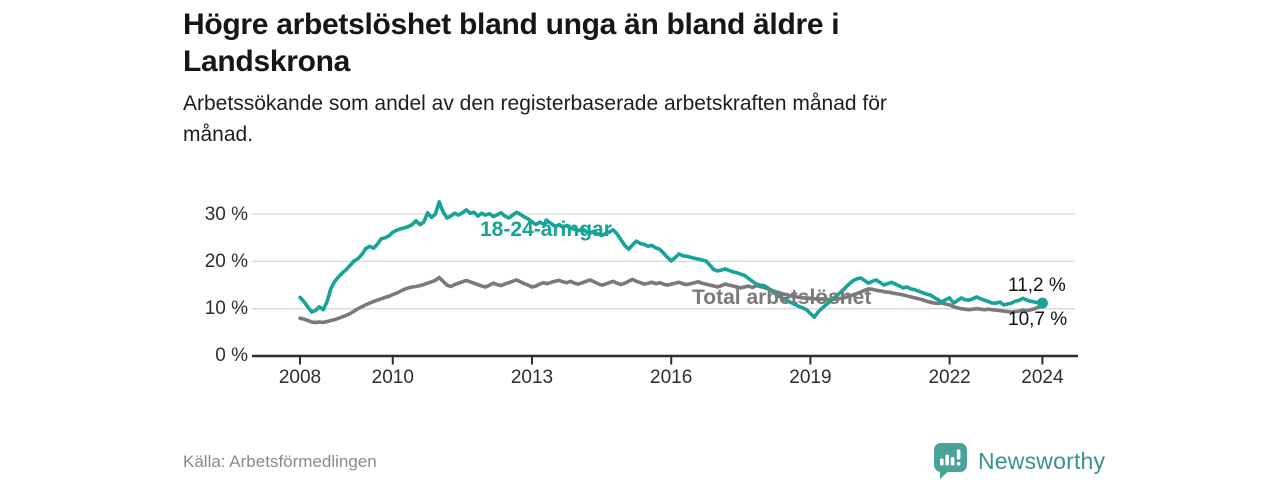  What do you see at coordinates (671, 360) in the screenshot?
I see `x-axis-ticks` at bounding box center [671, 360].